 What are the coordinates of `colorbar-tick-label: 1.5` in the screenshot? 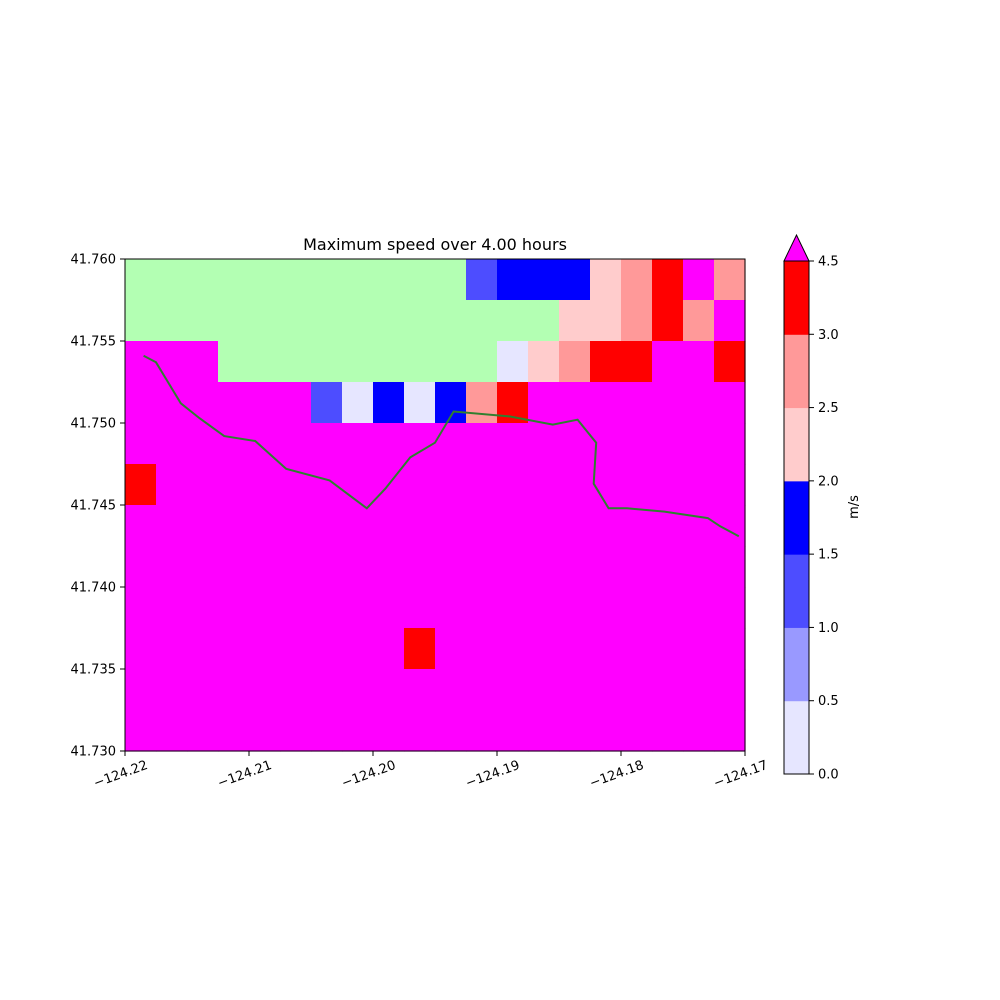 It's located at (828, 555).